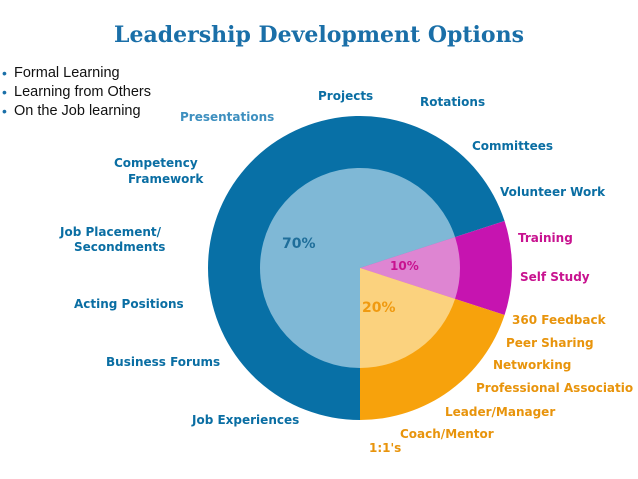 The image size is (638, 479). Describe the element at coordinates (545, 238) in the screenshot. I see `label-training: Training` at that location.